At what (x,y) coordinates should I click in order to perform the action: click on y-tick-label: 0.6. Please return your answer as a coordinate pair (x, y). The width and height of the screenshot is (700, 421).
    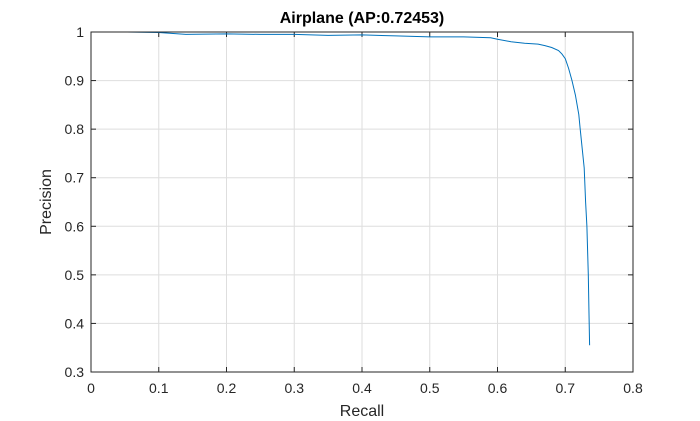
    Looking at the image, I should click on (75, 226).